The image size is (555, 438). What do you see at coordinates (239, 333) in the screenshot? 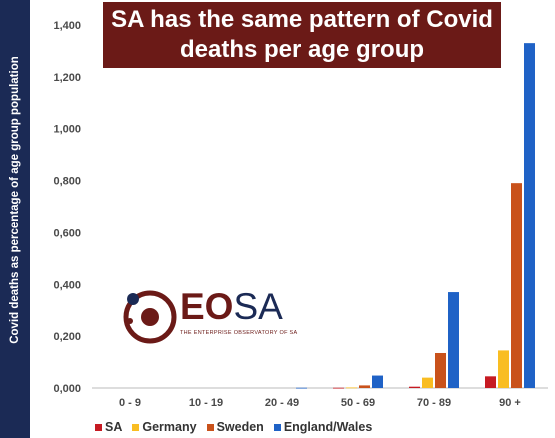
I see `eosa-logo-tagline: THE ENTERPRISE OBSERVATORY OF SA` at bounding box center [239, 333].